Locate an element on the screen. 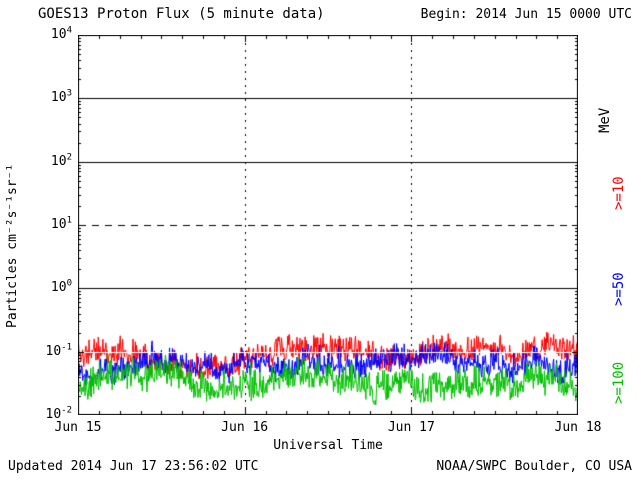  updated-timestamp: Updated 2014 Jun 17 23:56:02 UTC is located at coordinates (133, 466).